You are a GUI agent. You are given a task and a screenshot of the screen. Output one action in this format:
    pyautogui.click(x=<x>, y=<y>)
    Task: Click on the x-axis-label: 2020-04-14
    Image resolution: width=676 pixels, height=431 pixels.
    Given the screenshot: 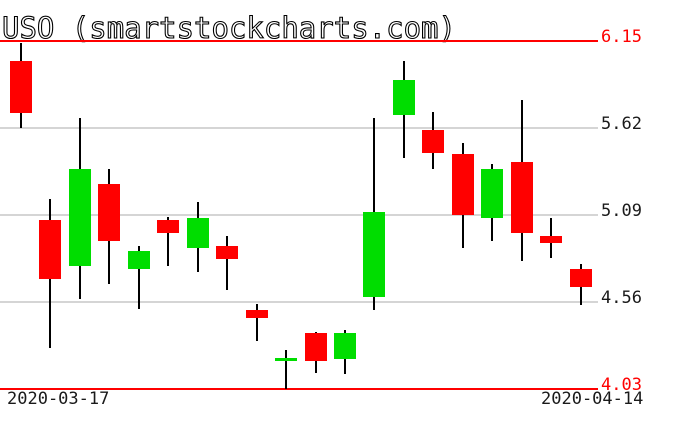 What is the action you would take?
    pyautogui.click(x=592, y=399)
    